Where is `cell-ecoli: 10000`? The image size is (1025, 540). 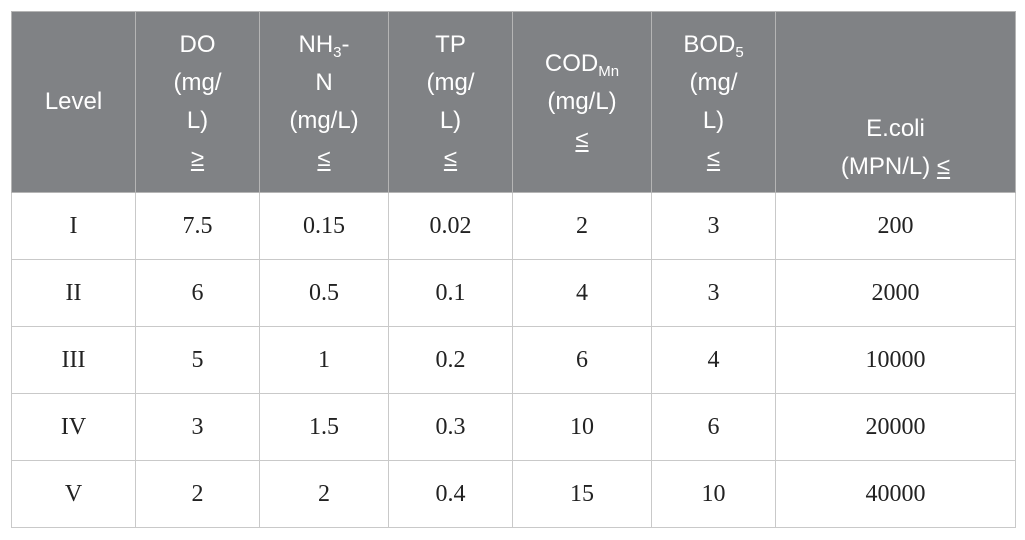 cell-ecoli: 10000 is located at coordinates (895, 360).